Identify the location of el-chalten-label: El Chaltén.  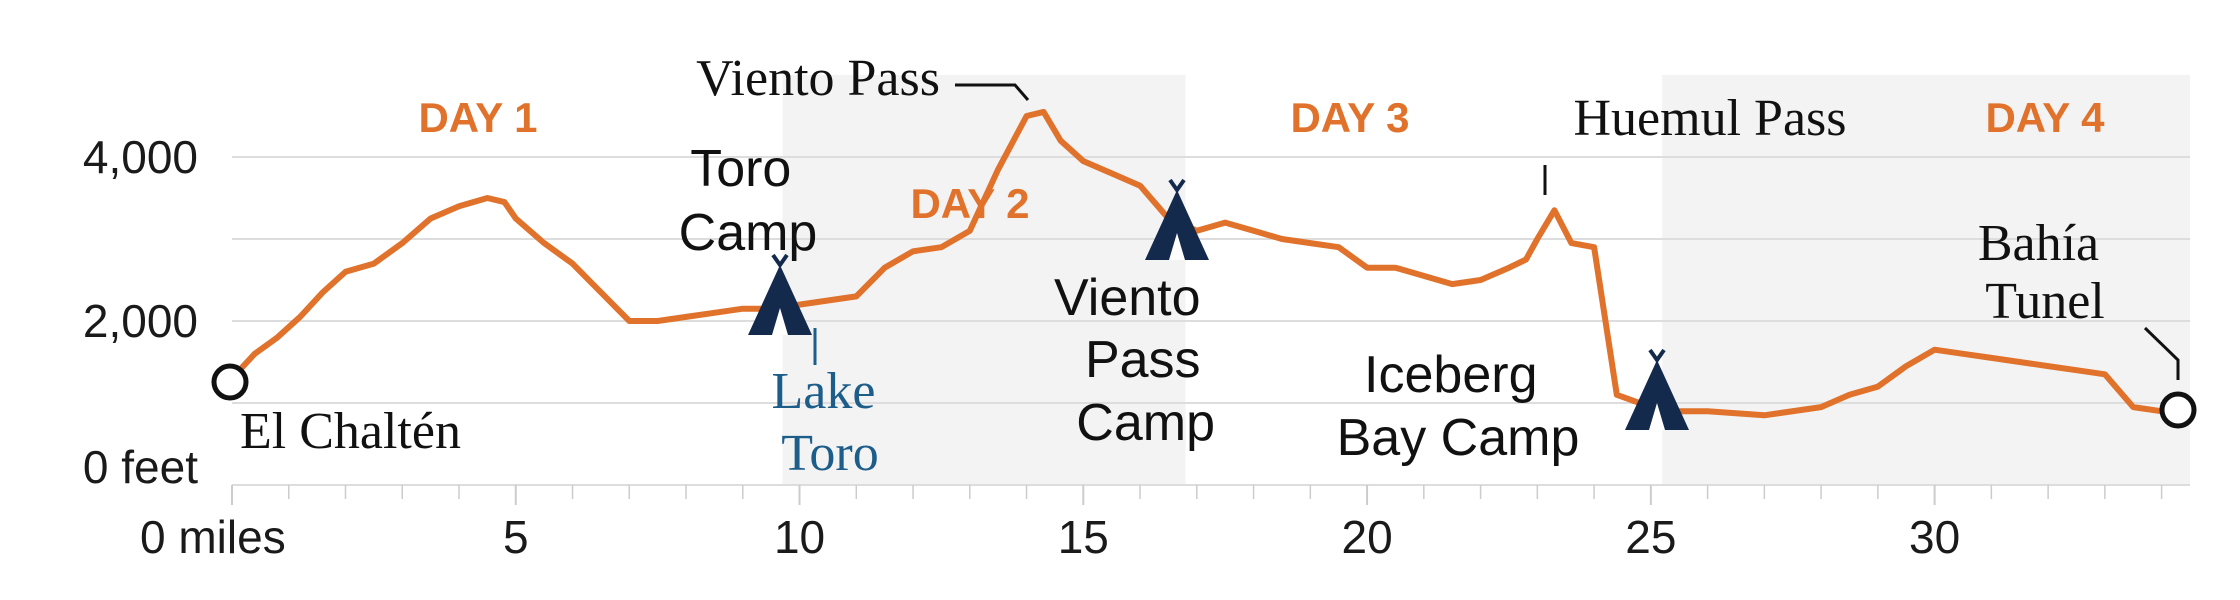
(350, 431).